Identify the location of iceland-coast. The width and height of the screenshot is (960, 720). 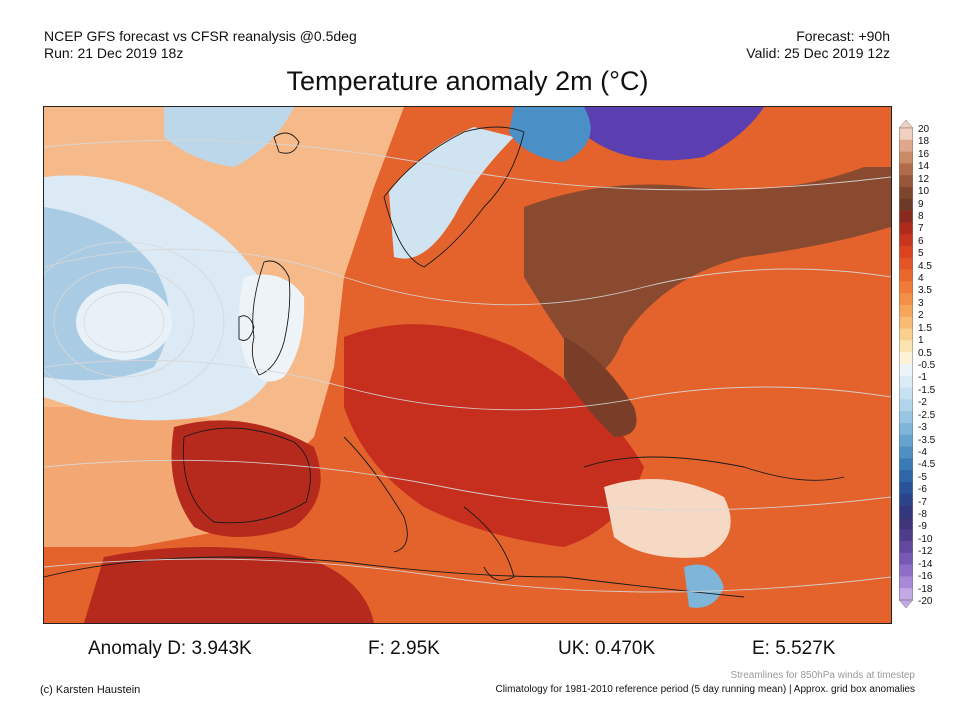
(286, 143).